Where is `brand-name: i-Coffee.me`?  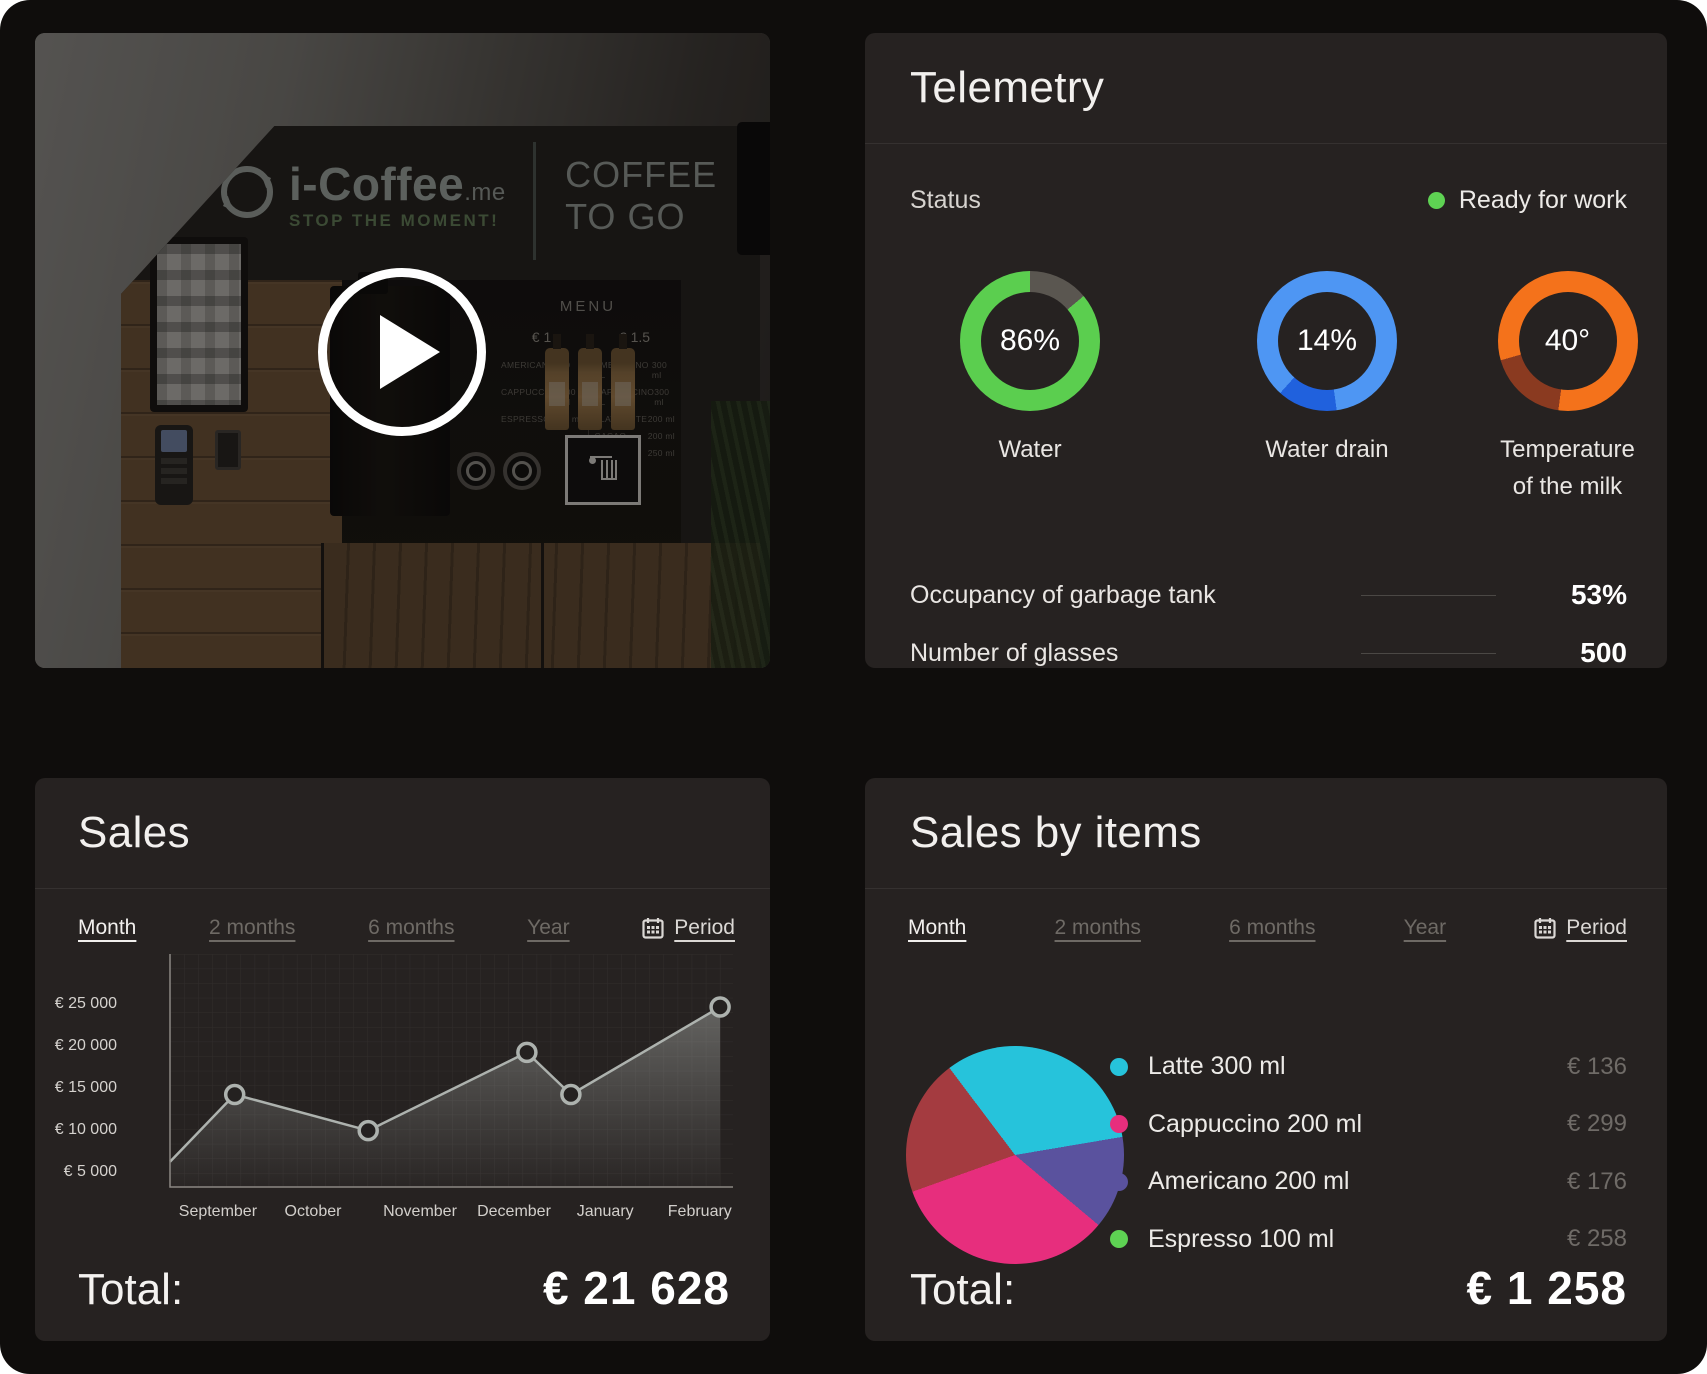 brand-name: i-Coffee.me is located at coordinates (397, 184).